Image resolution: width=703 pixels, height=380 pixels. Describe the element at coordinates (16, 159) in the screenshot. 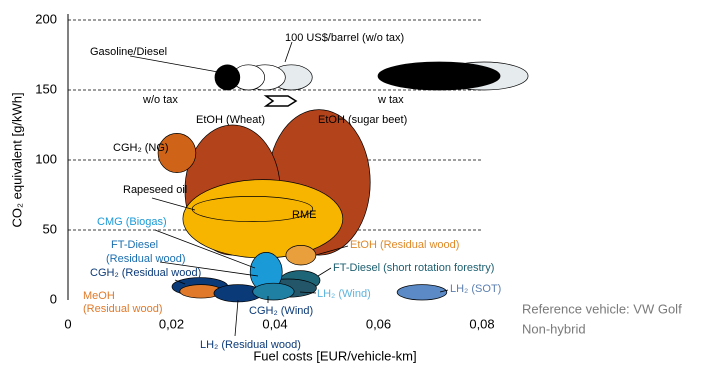

I see `y-axis-label: CO₂ equivalent [g/kWh]` at that location.